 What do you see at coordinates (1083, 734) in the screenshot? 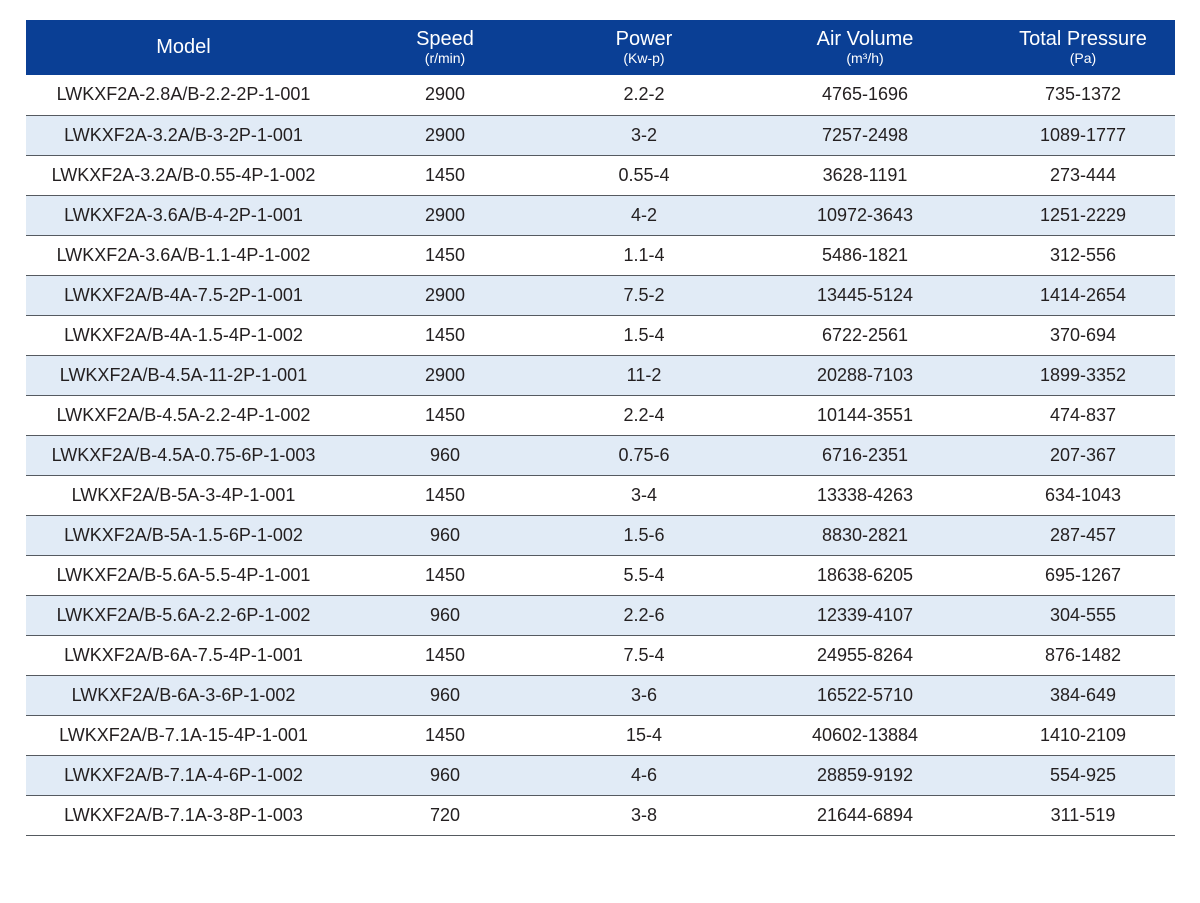
I see `cell-total-pressure: 1410-2109` at bounding box center [1083, 734].